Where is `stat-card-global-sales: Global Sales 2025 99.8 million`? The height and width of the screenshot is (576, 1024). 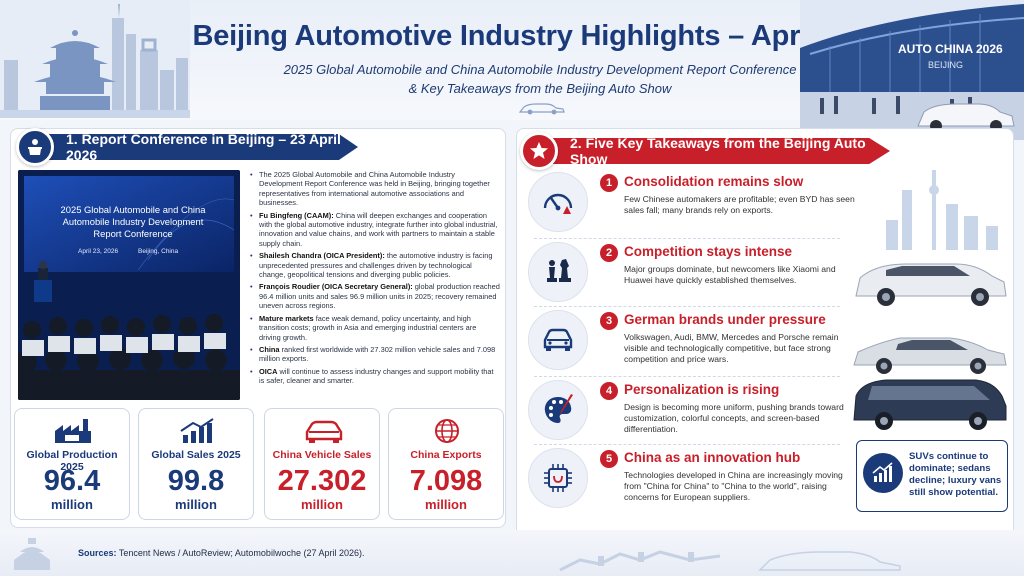
stat-card-global-sales: Global Sales 2025 99.8 million is located at coordinates (196, 464).